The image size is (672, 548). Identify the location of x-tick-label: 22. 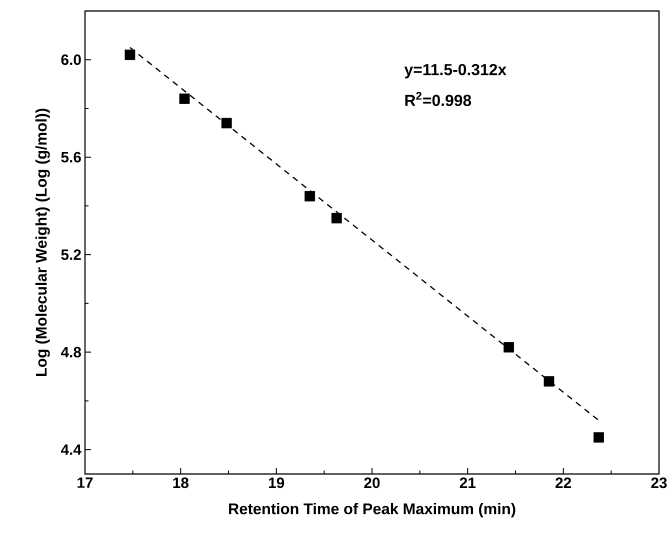
(564, 483).